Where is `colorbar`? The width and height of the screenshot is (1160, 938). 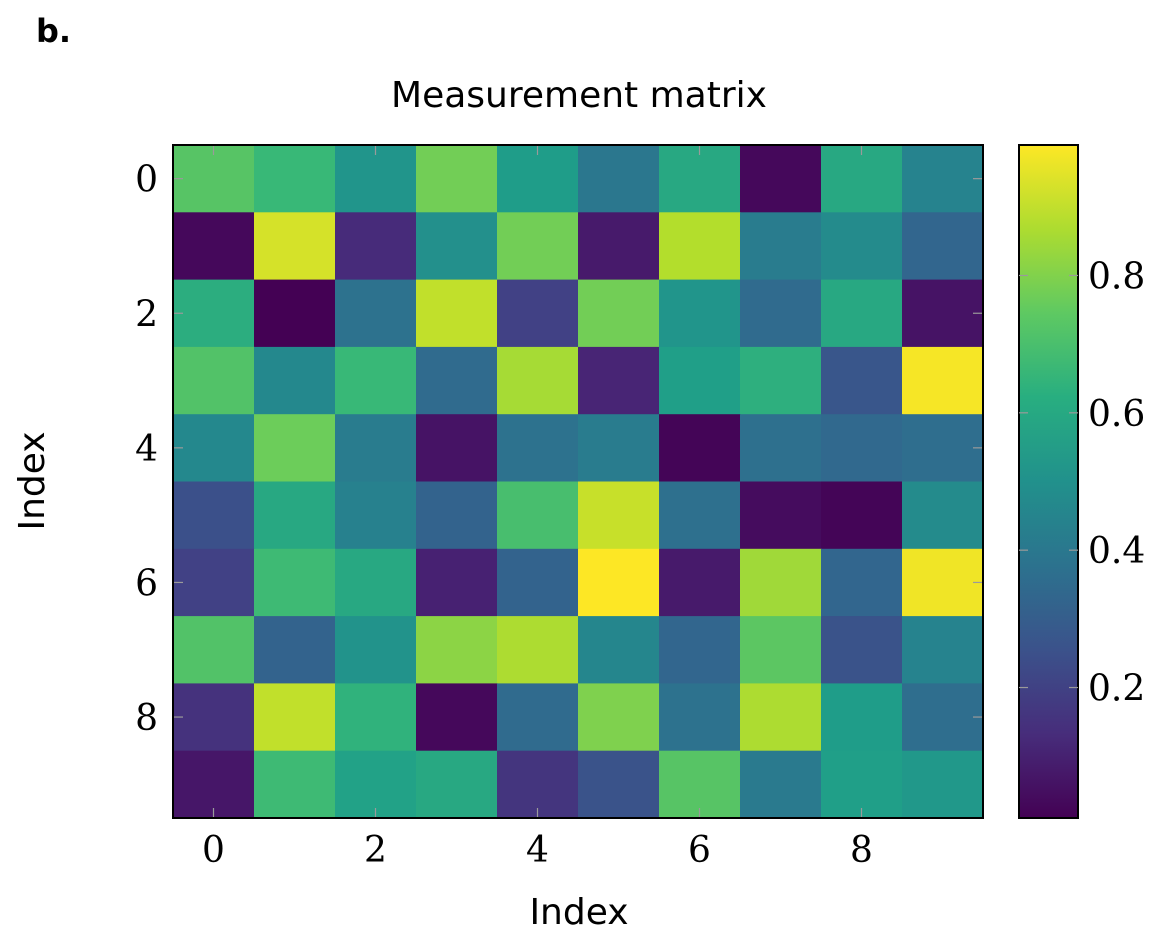 colorbar is located at coordinates (1048, 481).